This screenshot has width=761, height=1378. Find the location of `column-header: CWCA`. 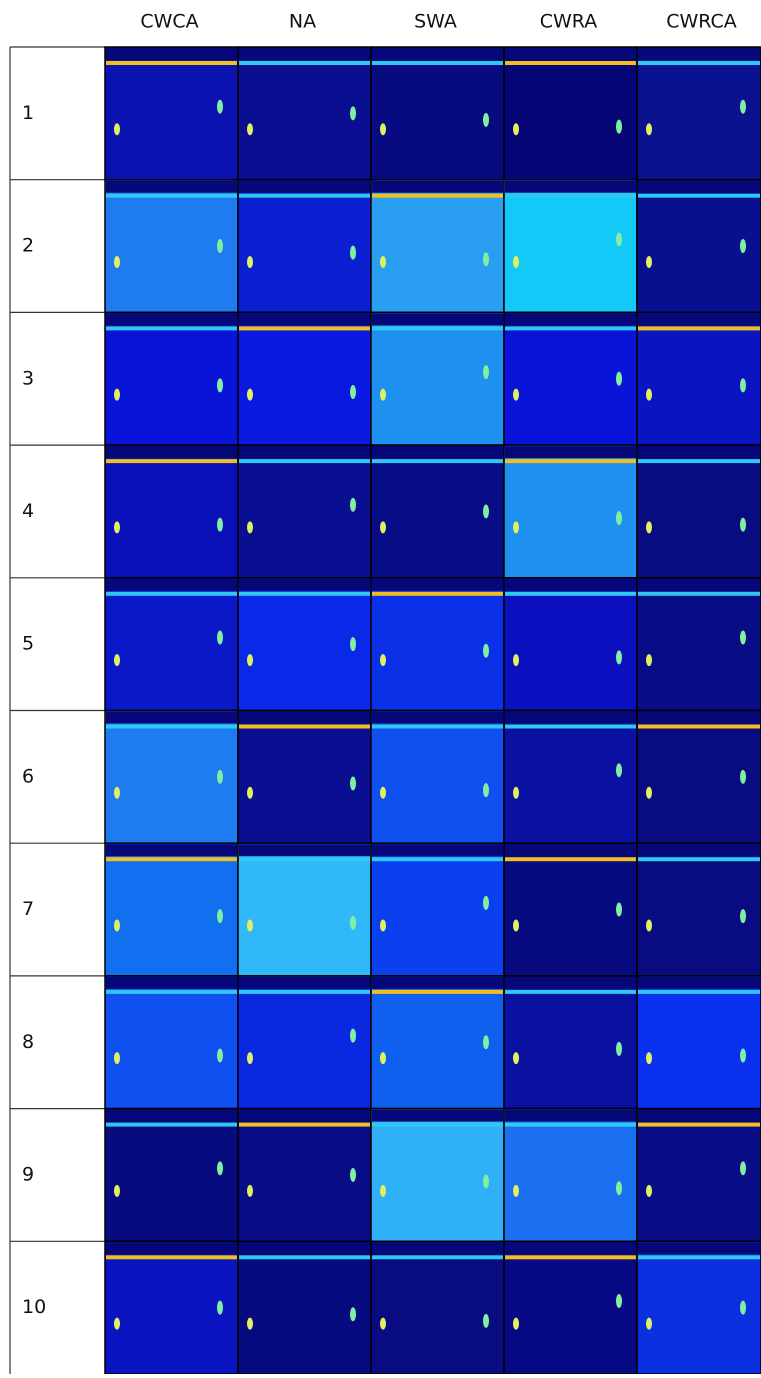

column-header: CWCA is located at coordinates (169, 22).